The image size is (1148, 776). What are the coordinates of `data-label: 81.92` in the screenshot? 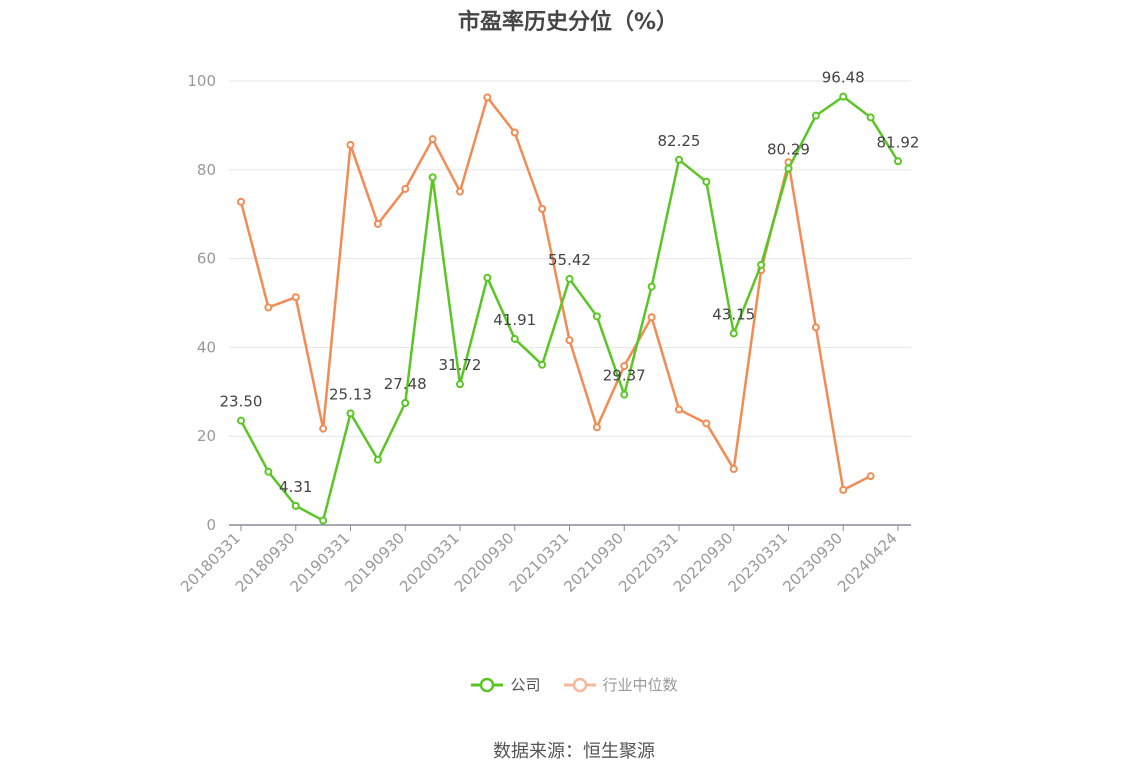 It's located at (898, 142).